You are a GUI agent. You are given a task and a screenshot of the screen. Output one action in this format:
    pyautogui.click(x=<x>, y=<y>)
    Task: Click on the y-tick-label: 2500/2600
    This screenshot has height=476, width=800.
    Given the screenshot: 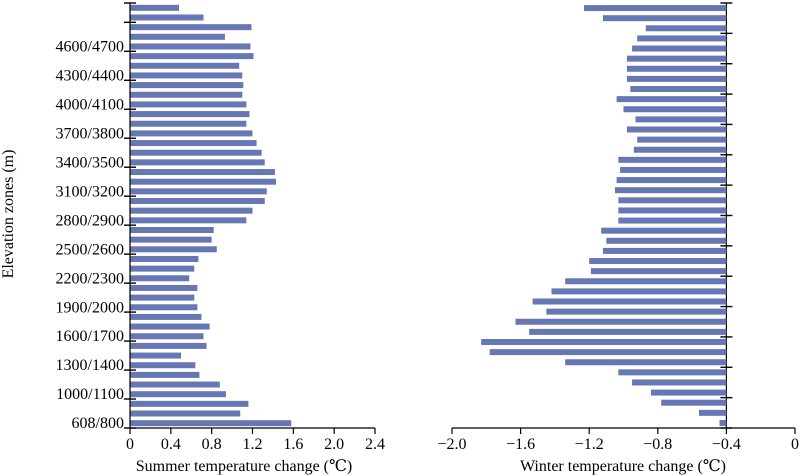 What is the action you would take?
    pyautogui.click(x=90, y=249)
    